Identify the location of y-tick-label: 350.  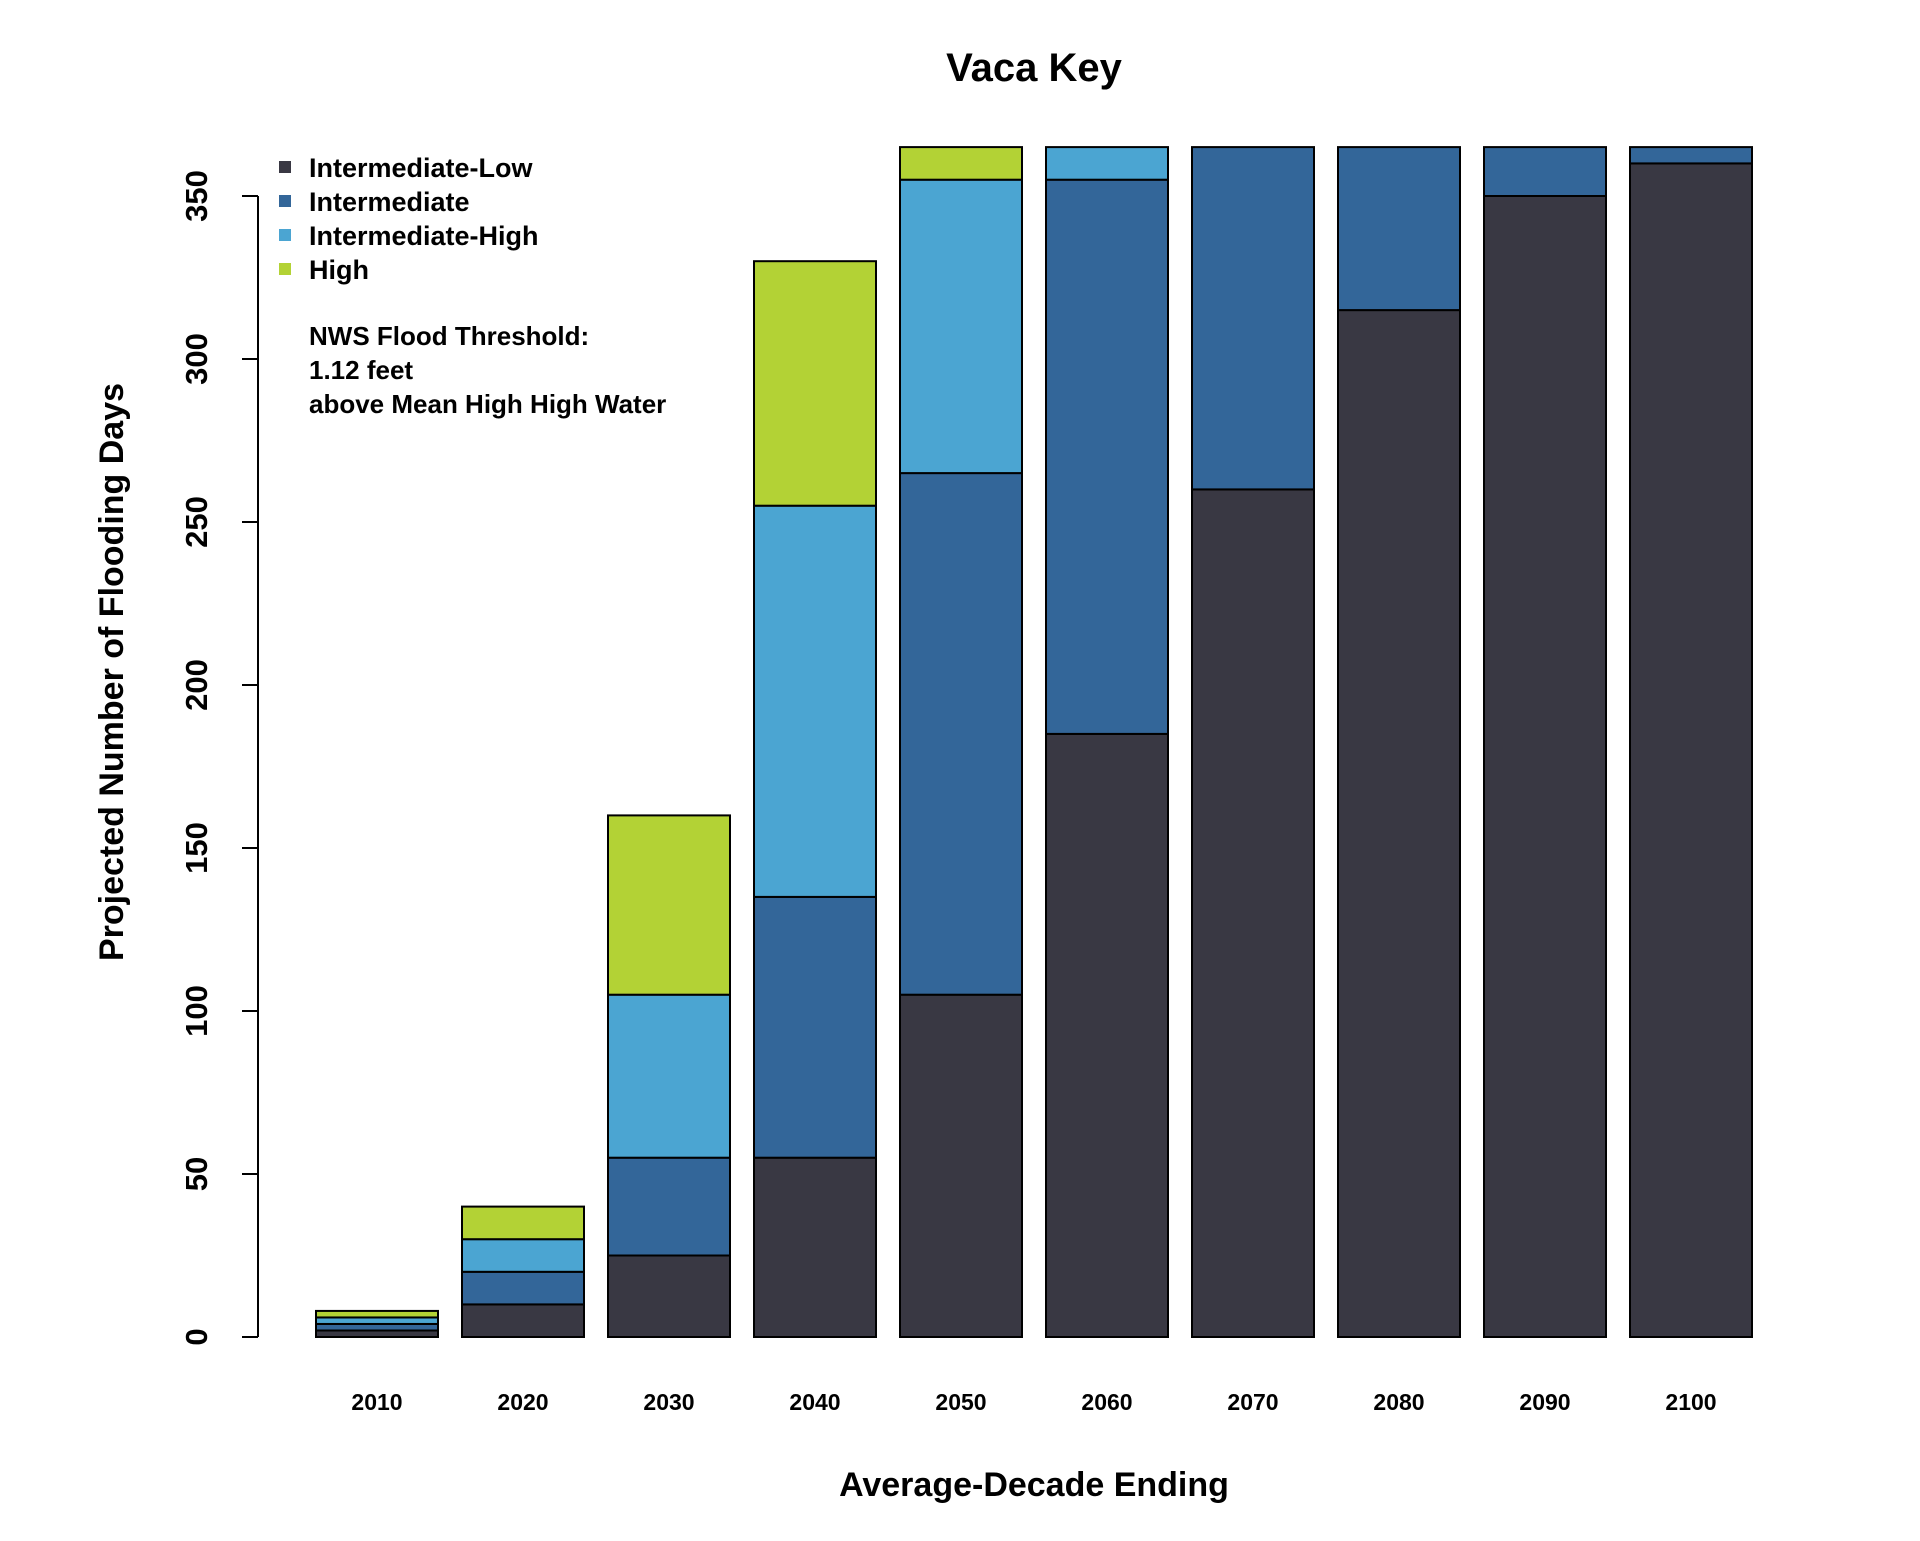
(196, 196).